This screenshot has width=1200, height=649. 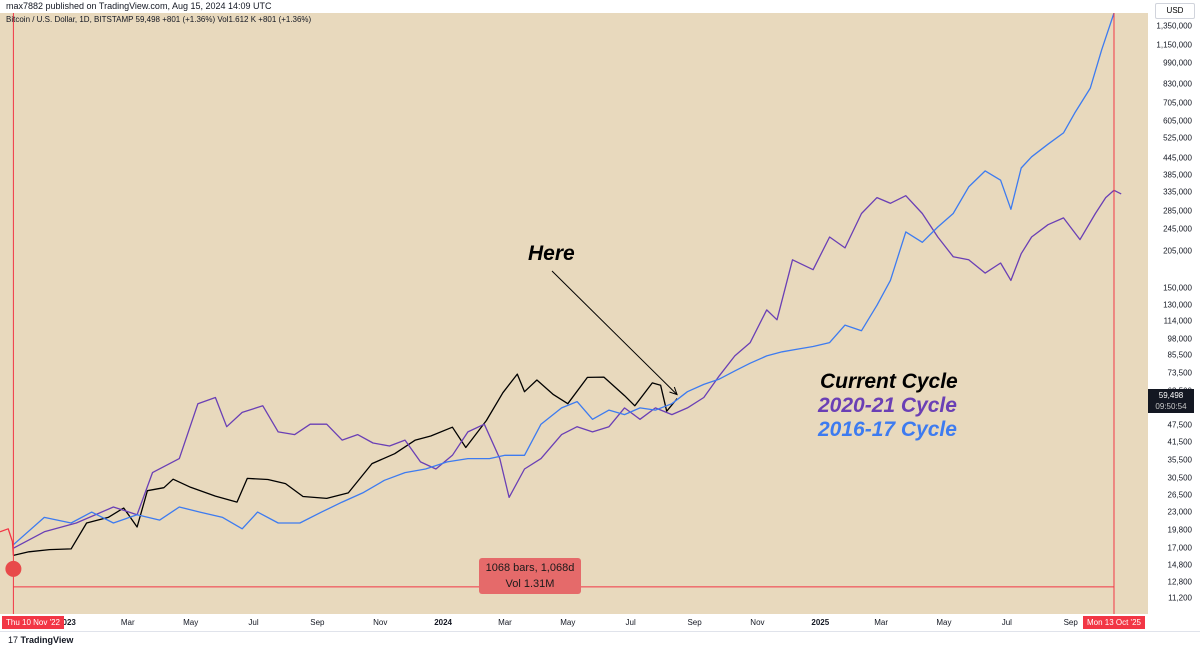 I want to click on y-tick-label: 85,500, so click(x=1179, y=355).